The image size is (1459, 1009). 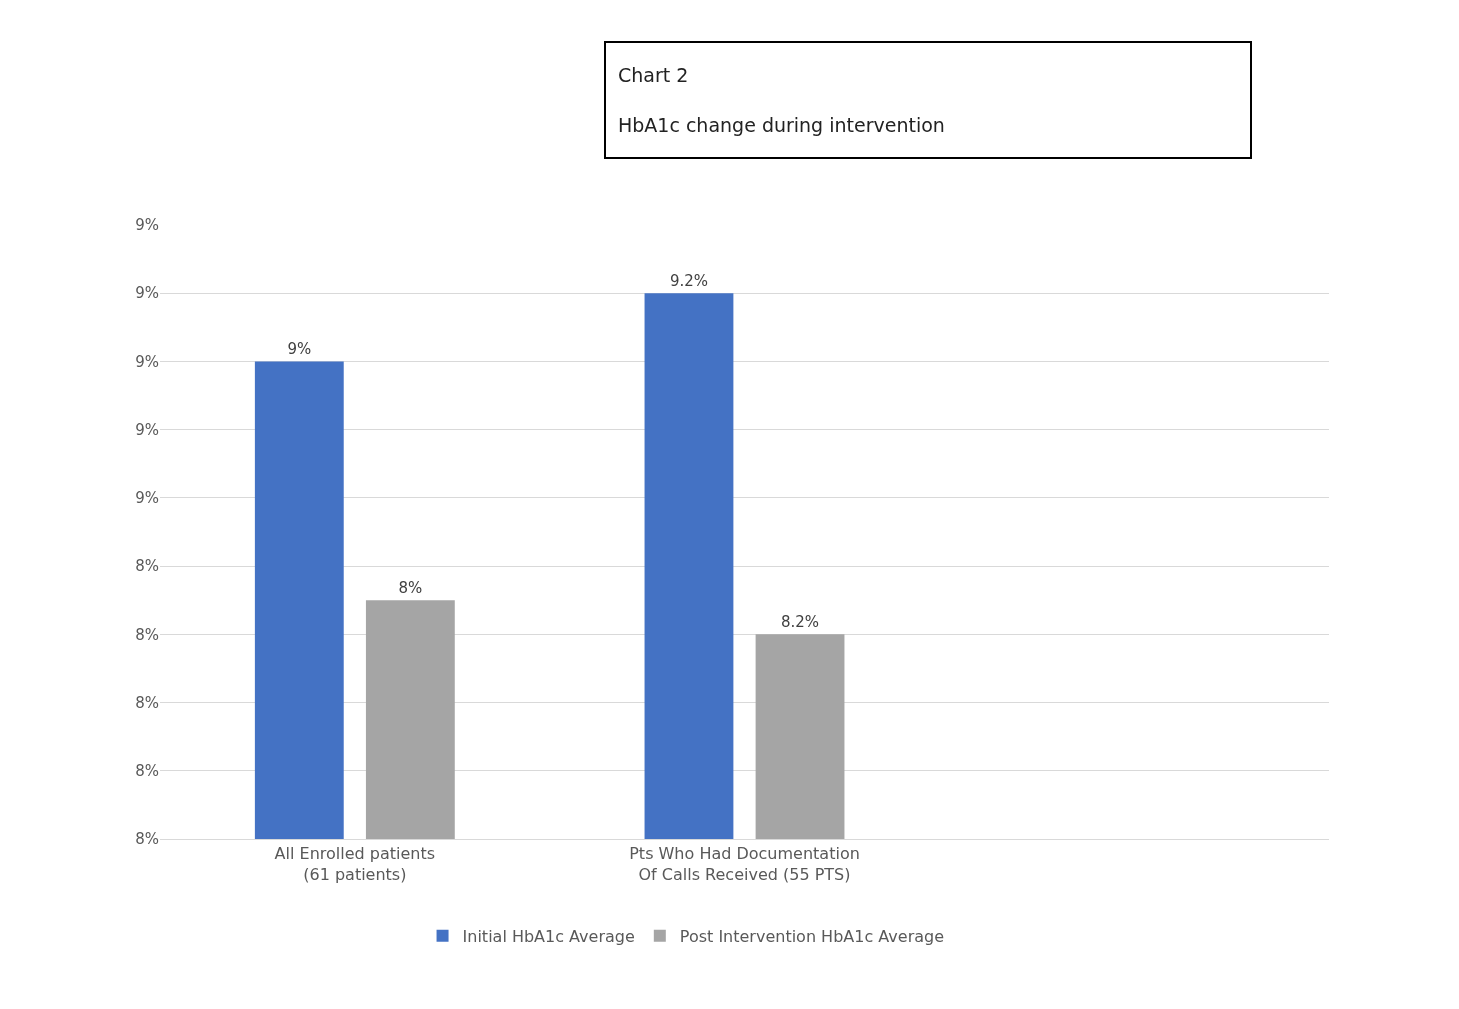 What do you see at coordinates (744, 864) in the screenshot?
I see `x-tick-label: Pts Who Had Documentation Of Calls Received (55 PTS)` at bounding box center [744, 864].